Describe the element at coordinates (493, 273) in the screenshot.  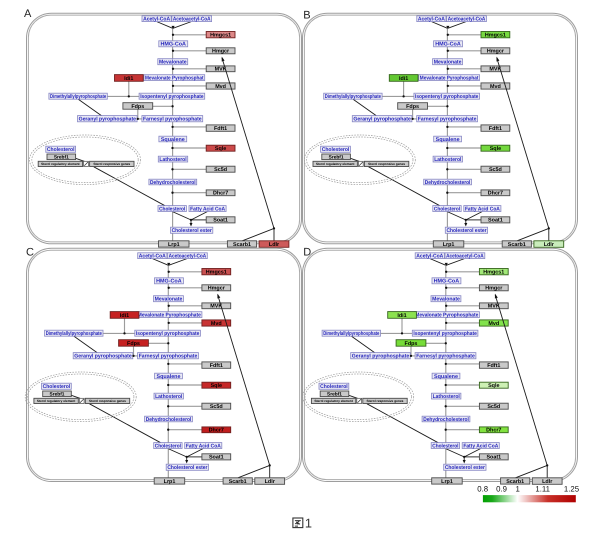
I see `svg-text: Hmgcs1` at that location.